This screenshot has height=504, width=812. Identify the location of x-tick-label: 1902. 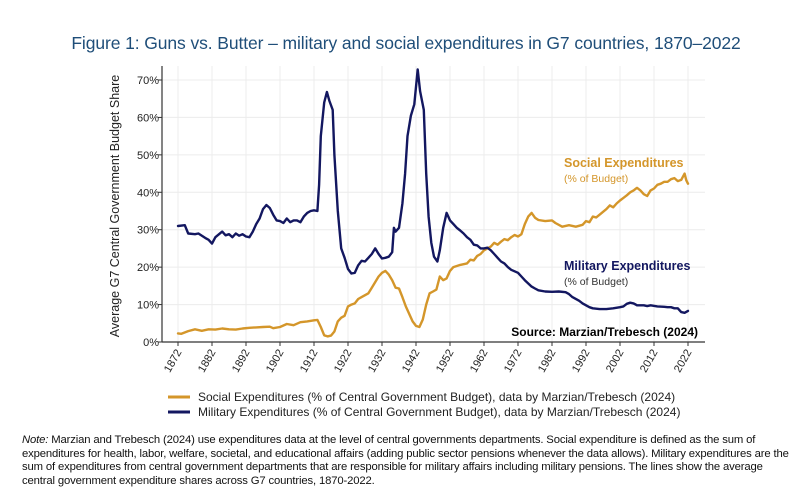
(275, 361).